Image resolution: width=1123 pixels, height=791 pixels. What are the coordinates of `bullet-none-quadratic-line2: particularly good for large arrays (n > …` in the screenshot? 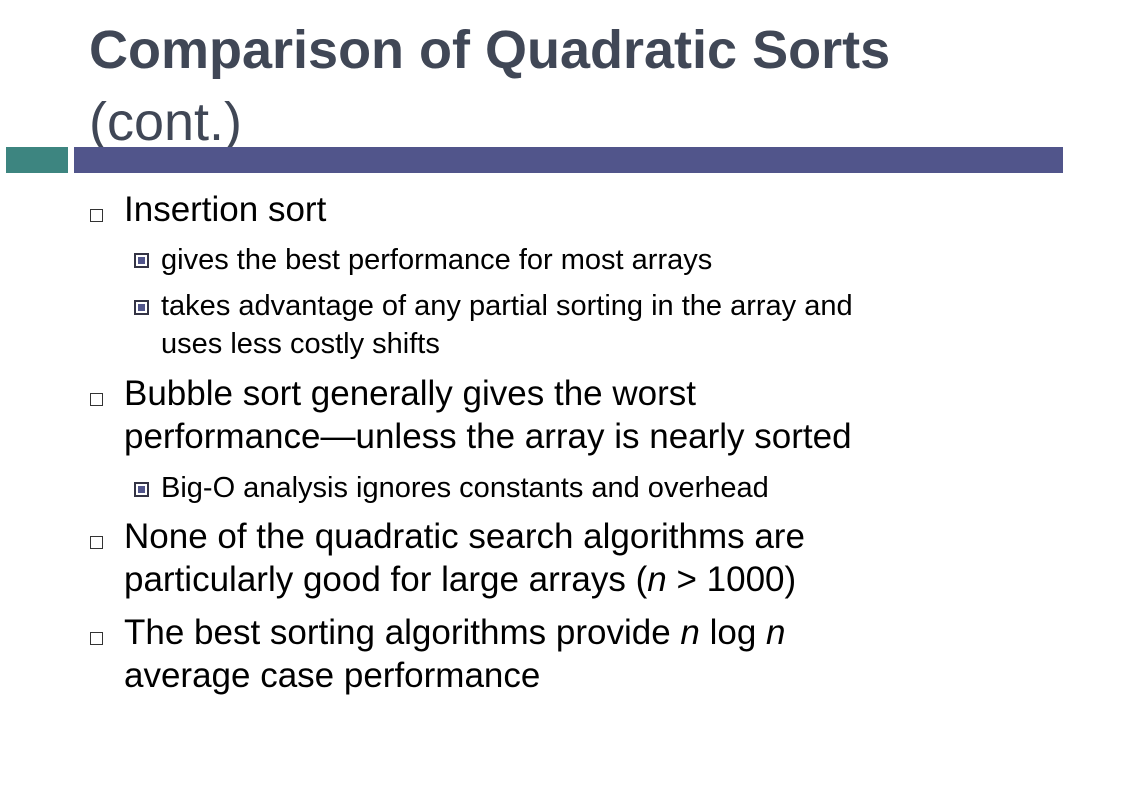 It's located at (460, 579).